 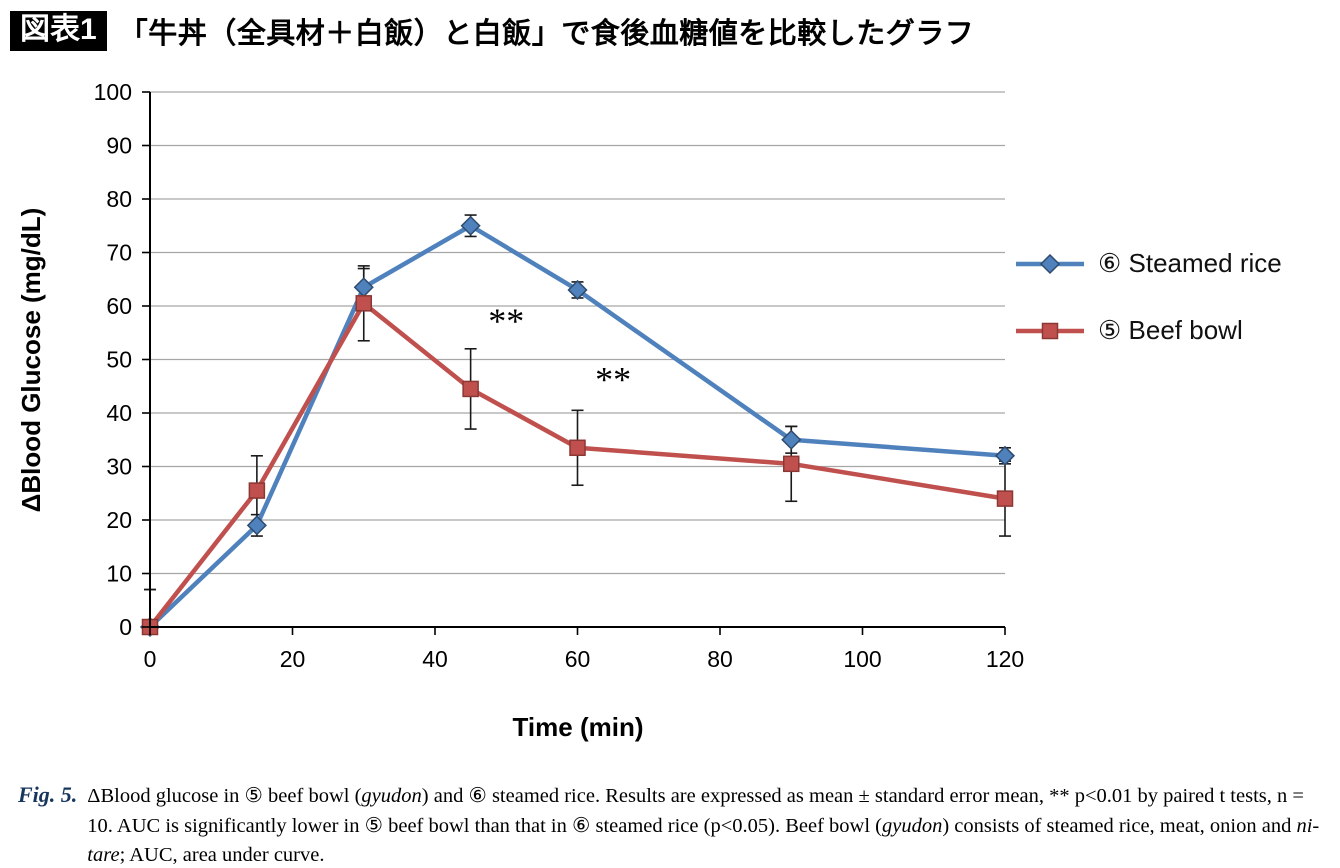 I want to click on y-tick-label: 60, so click(x=119, y=306).